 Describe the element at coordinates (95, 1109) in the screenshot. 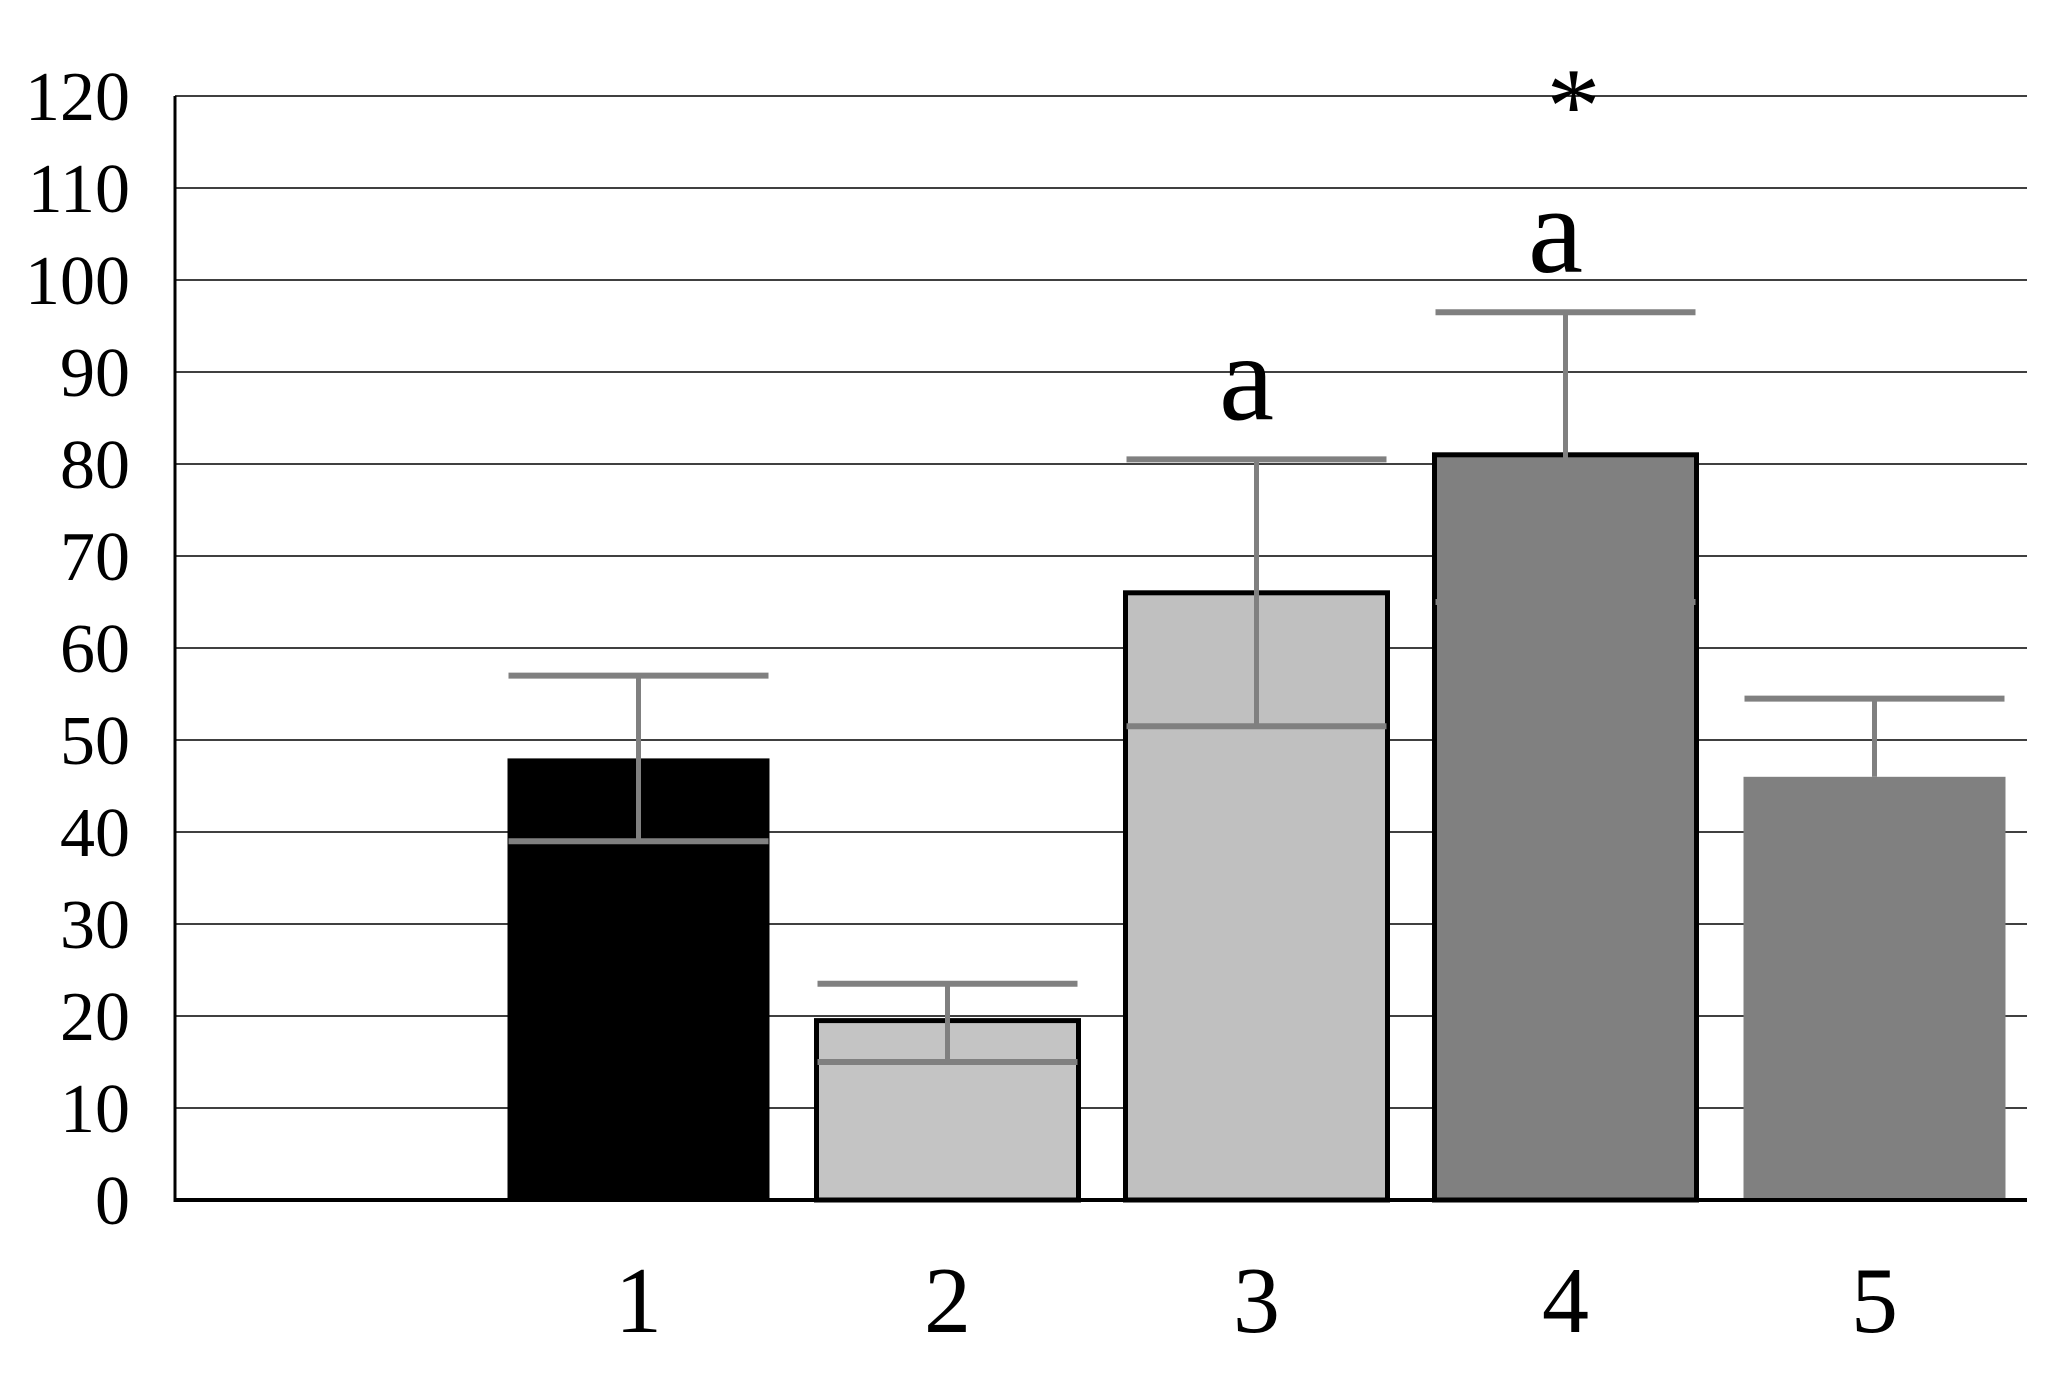

I see `y-tick-label: 10` at that location.